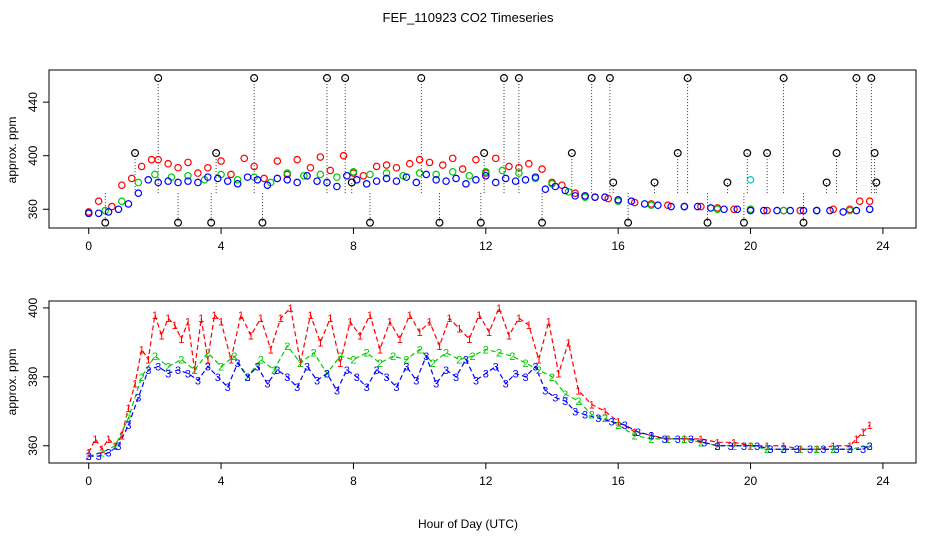  Describe the element at coordinates (486, 246) in the screenshot. I see `x-tick-label: 12` at that location.